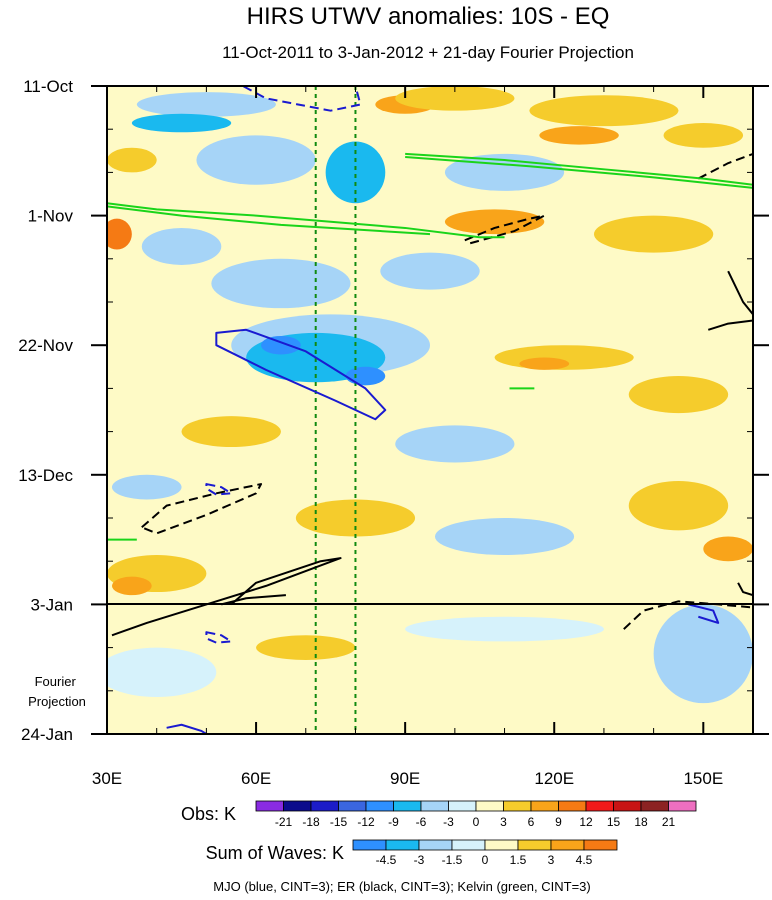 This screenshot has width=772, height=900. What do you see at coordinates (45, 345) in the screenshot?
I see `y-tick-label: 22-Nov` at bounding box center [45, 345].